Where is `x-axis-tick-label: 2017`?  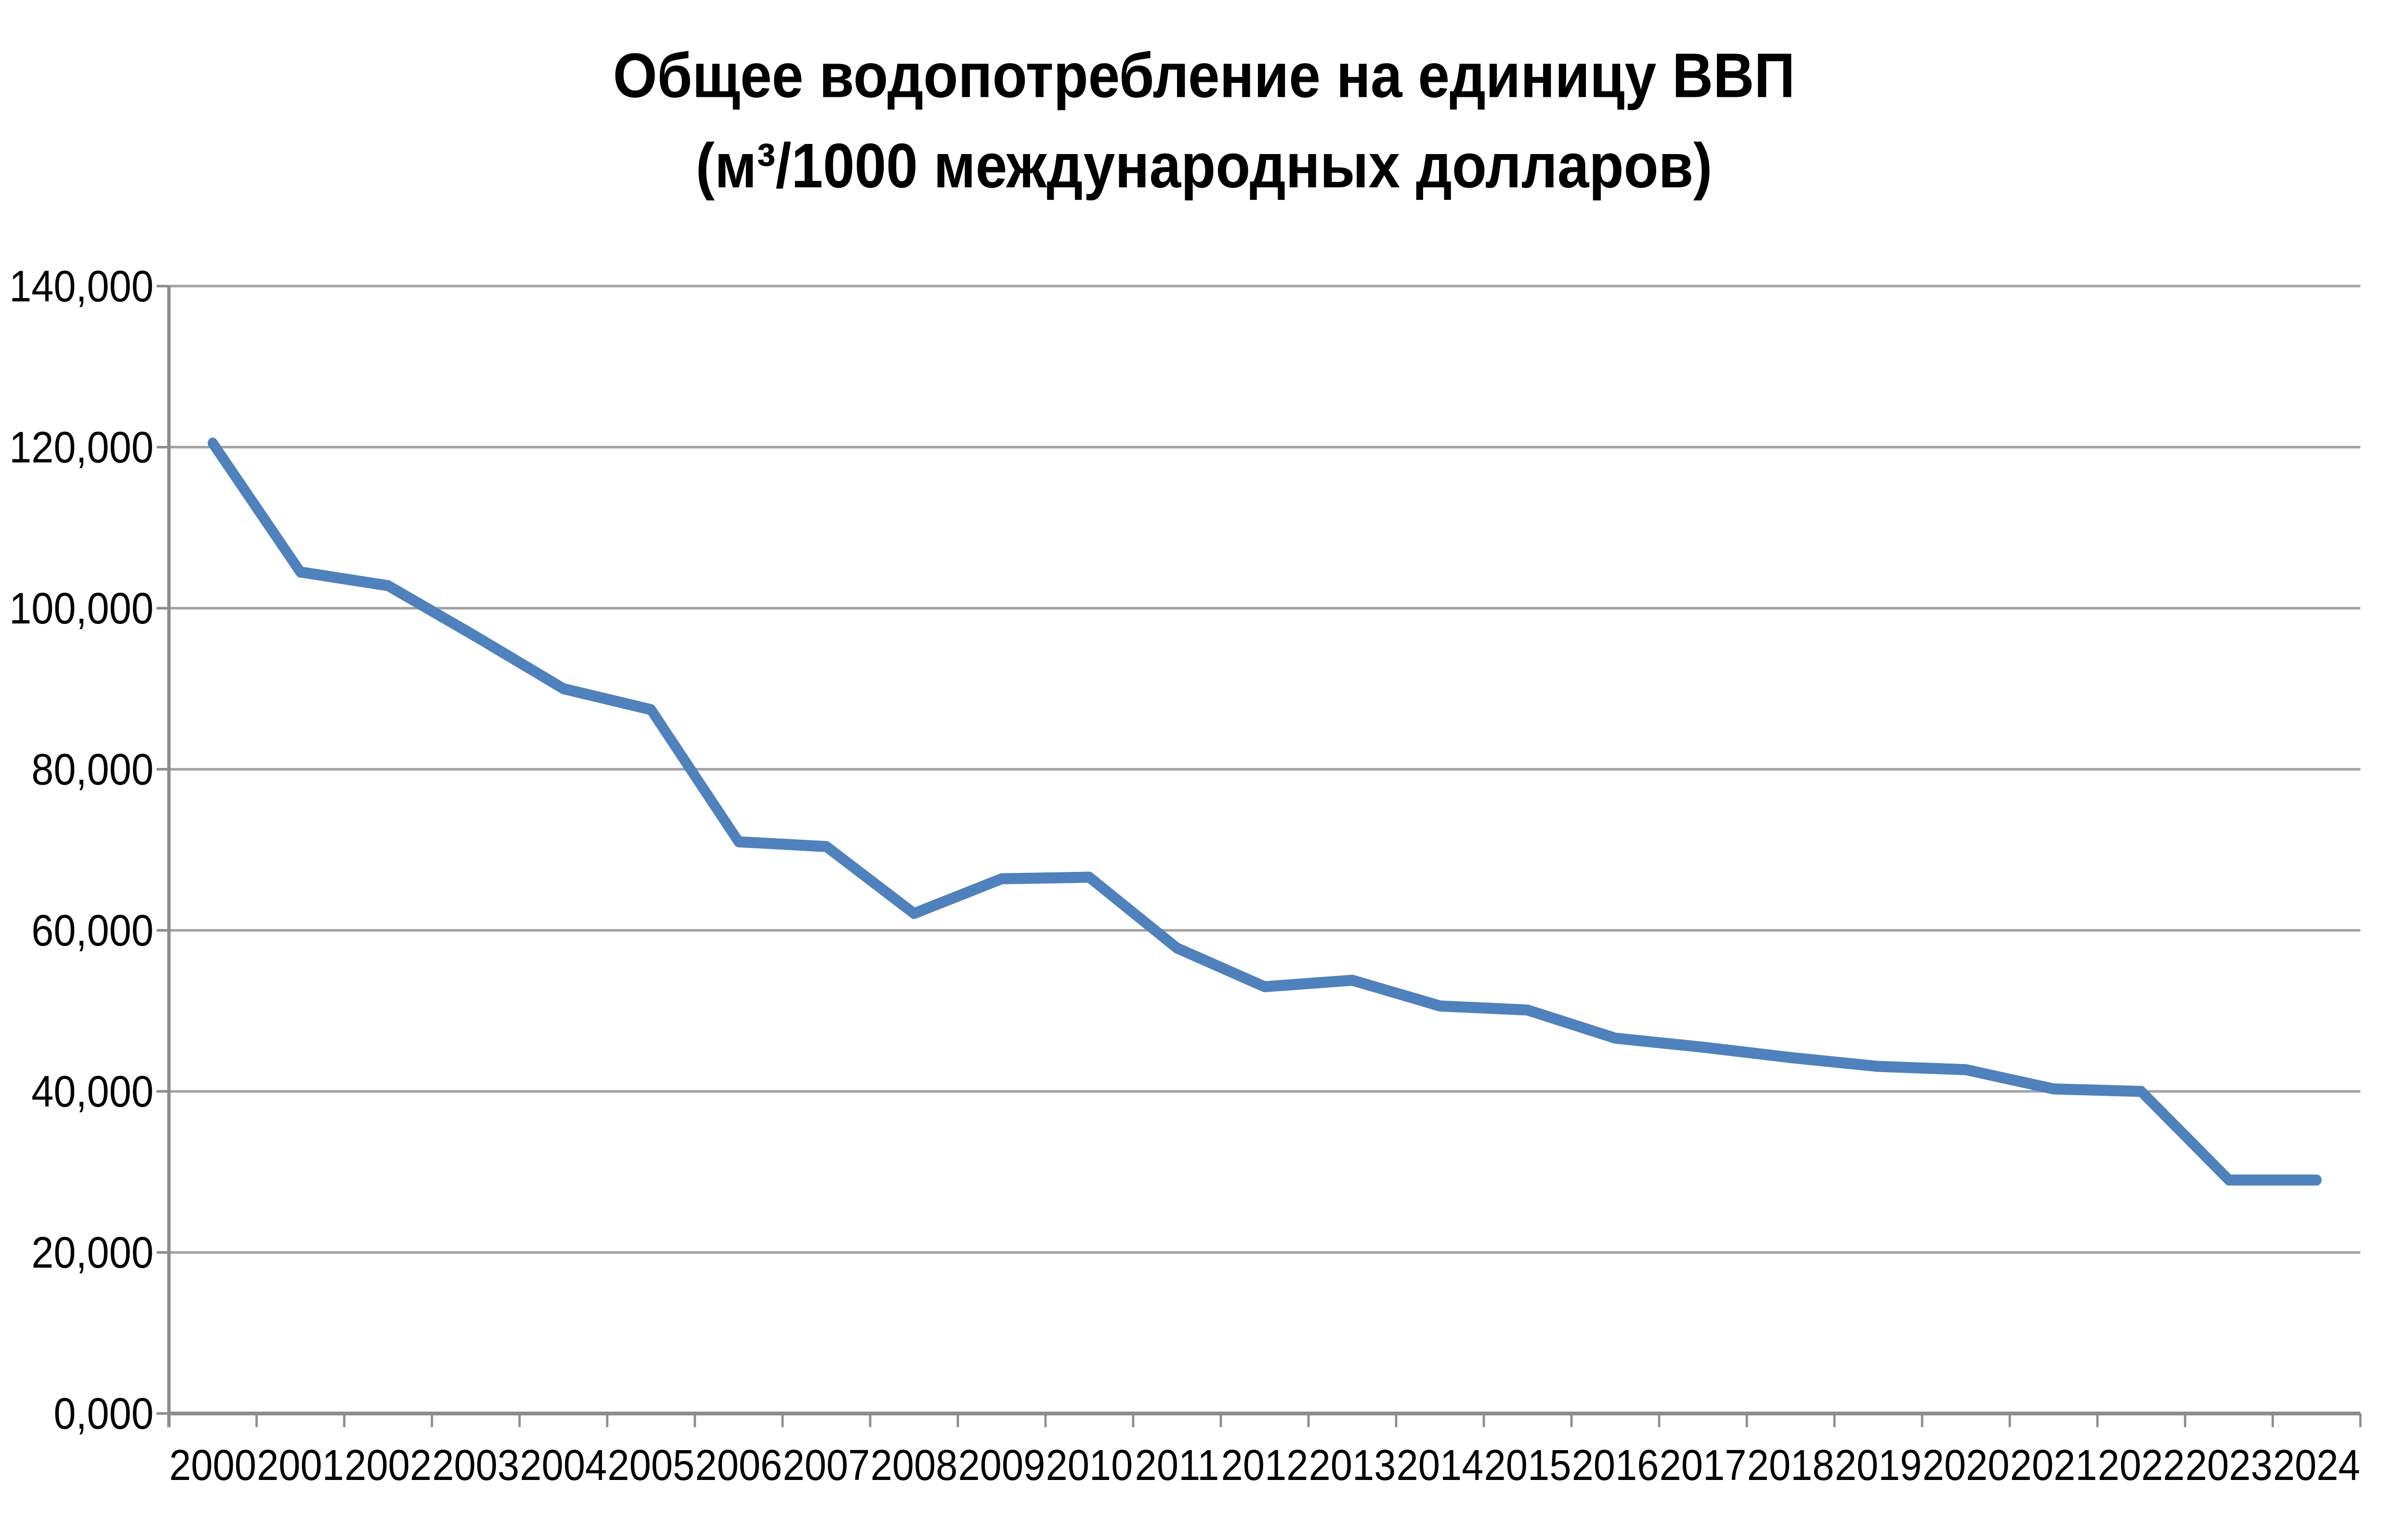
x-axis-tick-label: 2017 is located at coordinates (1703, 1465).